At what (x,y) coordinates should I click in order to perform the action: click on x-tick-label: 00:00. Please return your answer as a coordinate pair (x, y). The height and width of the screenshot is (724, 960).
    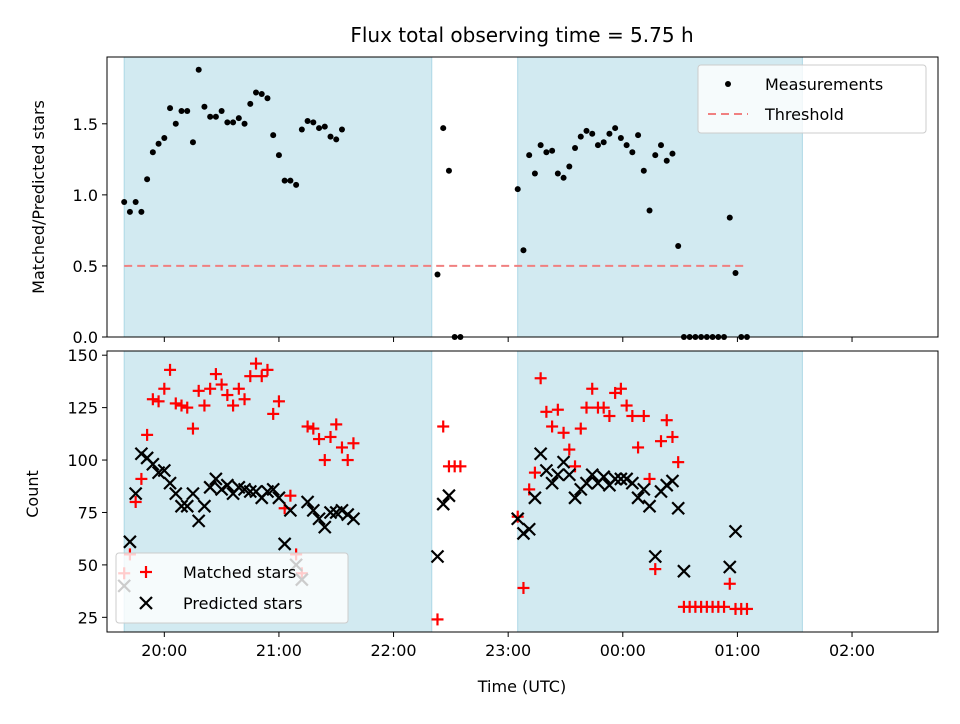
    Looking at the image, I should click on (623, 650).